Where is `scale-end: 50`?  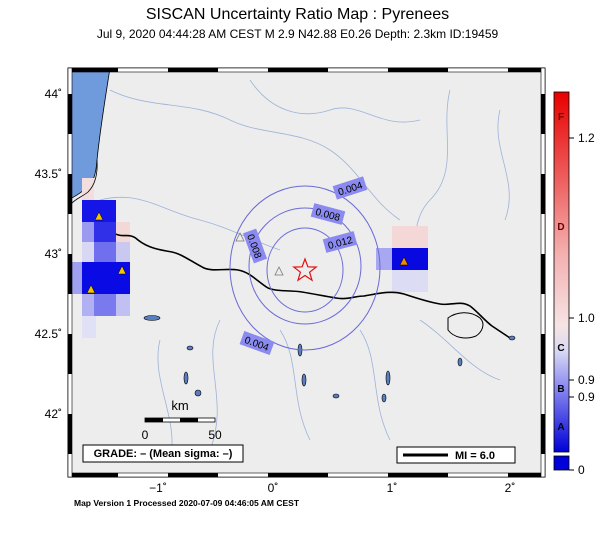
scale-end: 50 is located at coordinates (215, 435).